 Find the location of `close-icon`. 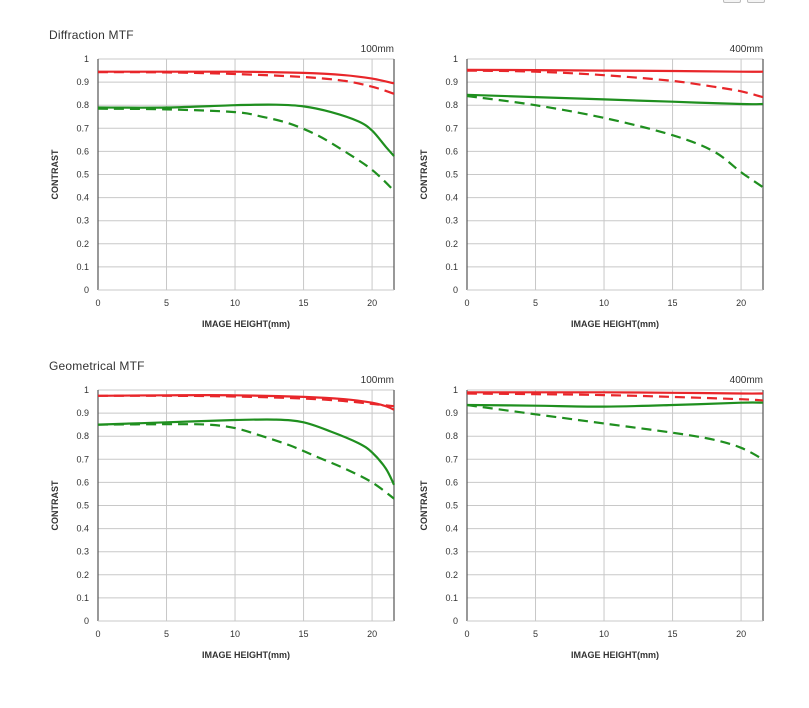

close-icon is located at coordinates (756, 1).